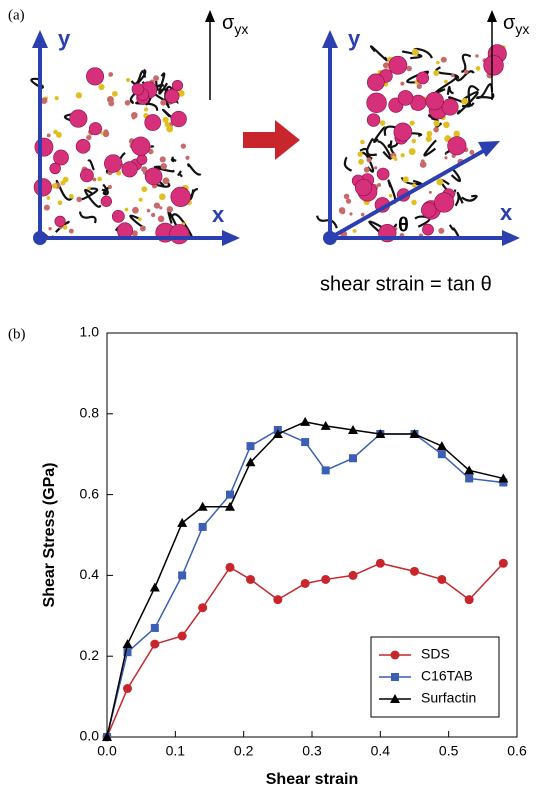 The image size is (545, 792). I want to click on caption: shear strain = tan θ, so click(406, 284).